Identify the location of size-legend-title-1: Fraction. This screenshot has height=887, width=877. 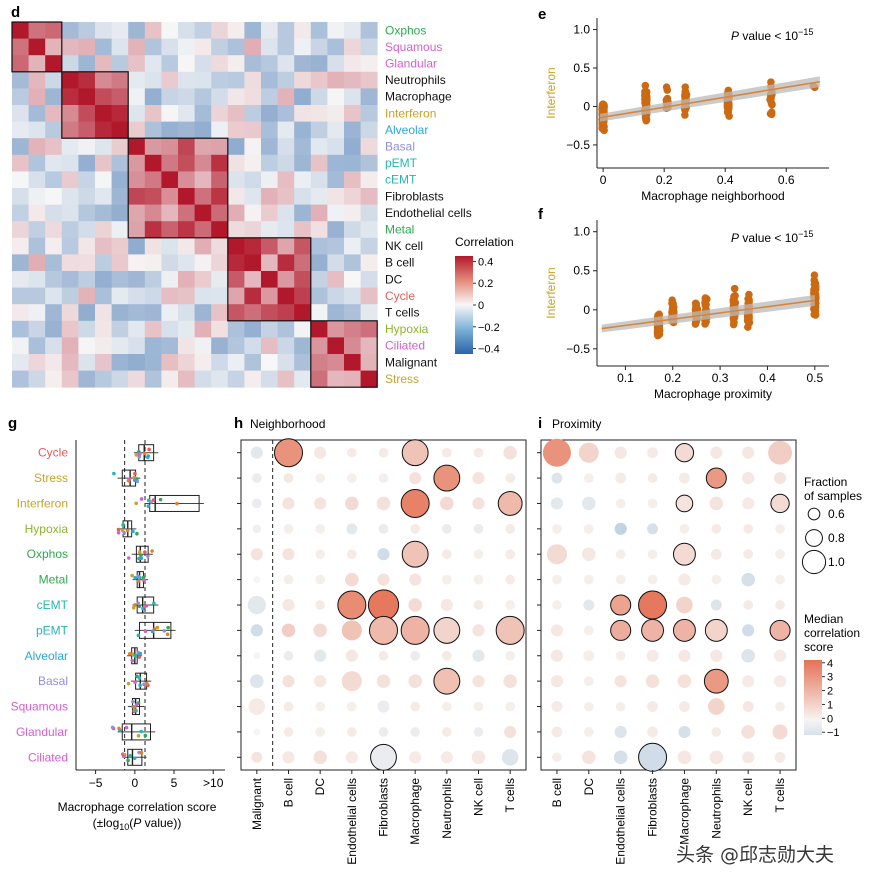
(825, 482).